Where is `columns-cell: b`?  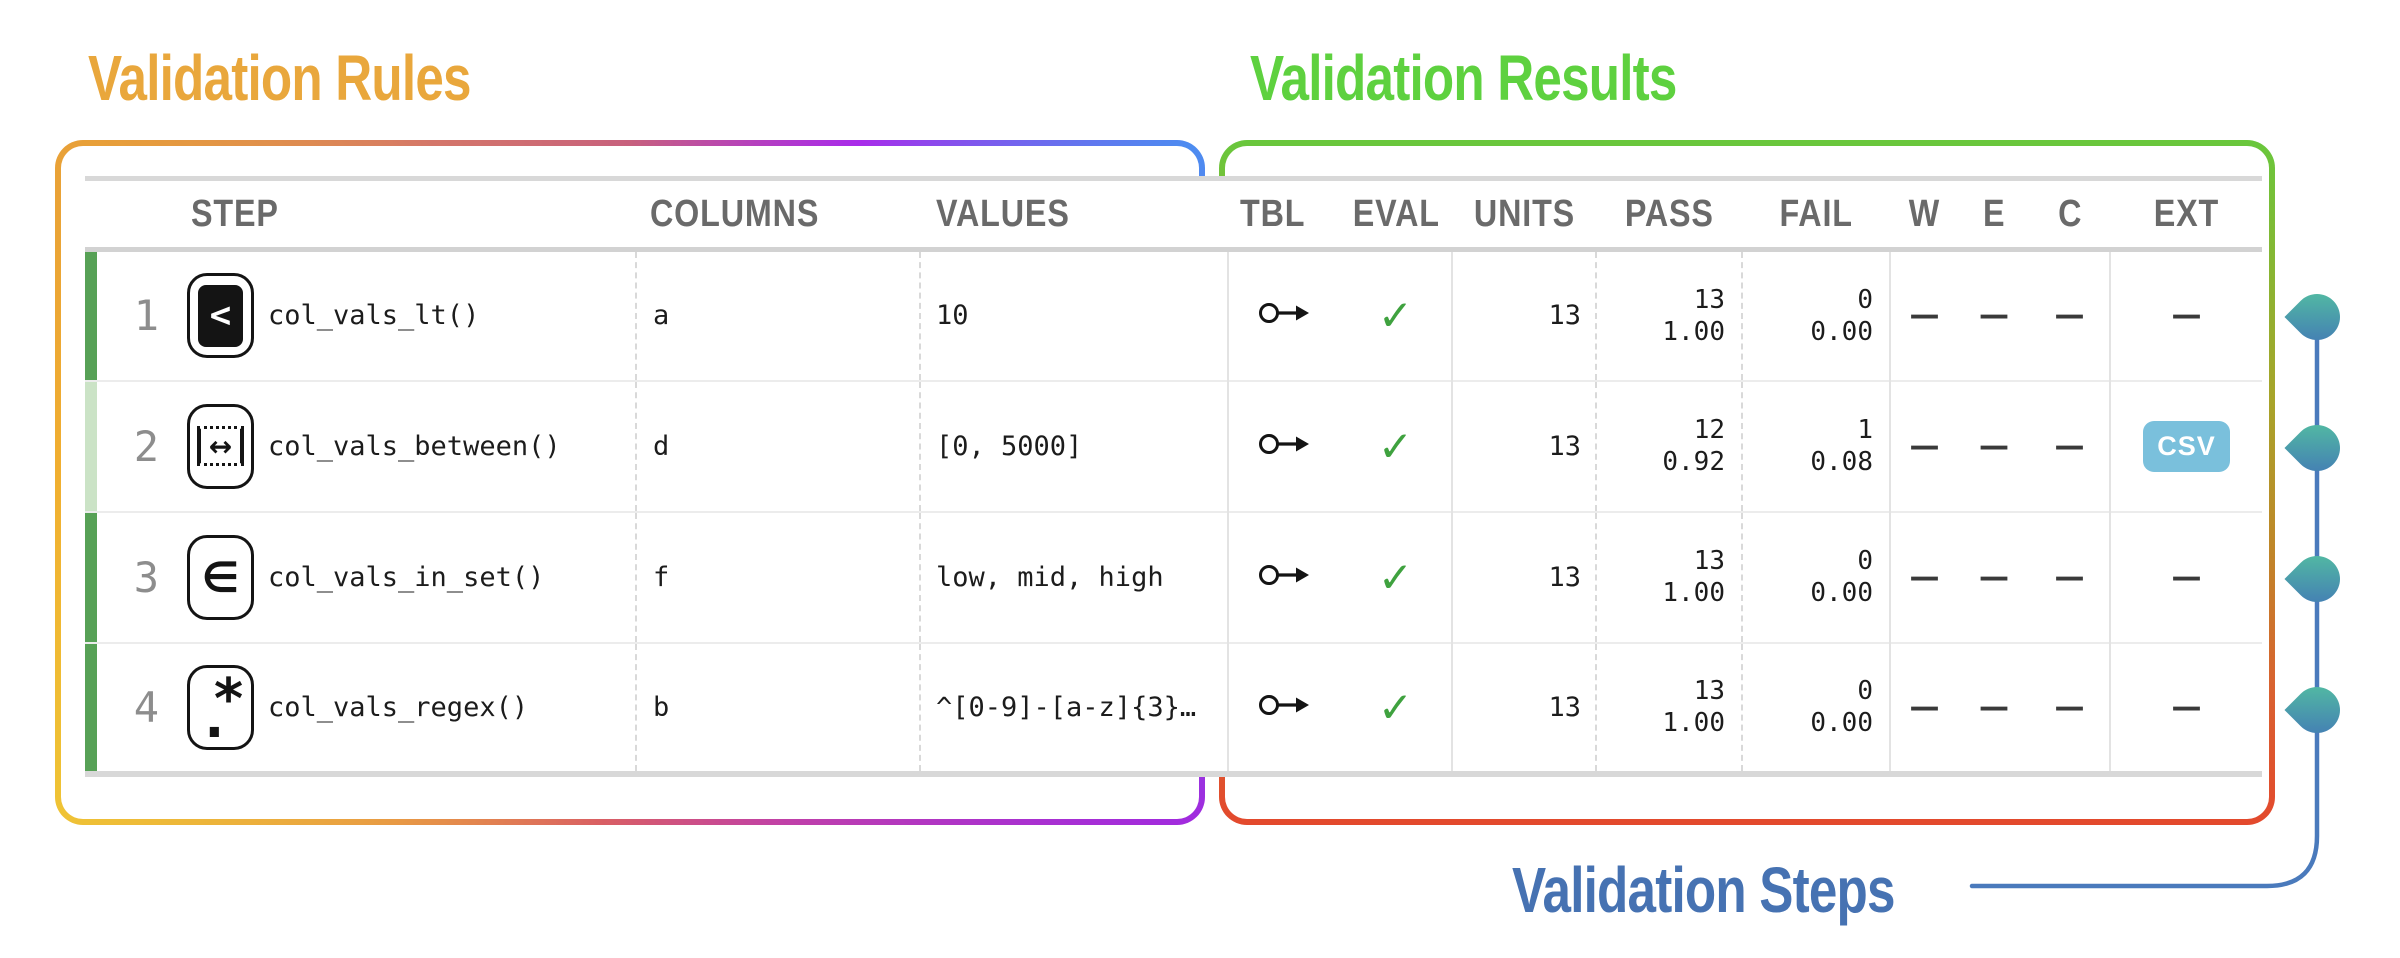 columns-cell: b is located at coordinates (777, 707).